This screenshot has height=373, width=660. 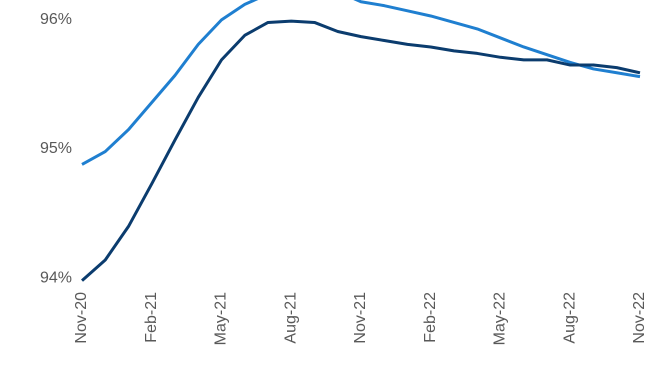 What do you see at coordinates (360, 318) in the screenshot?
I see `x-tick-label: Nov-21` at bounding box center [360, 318].